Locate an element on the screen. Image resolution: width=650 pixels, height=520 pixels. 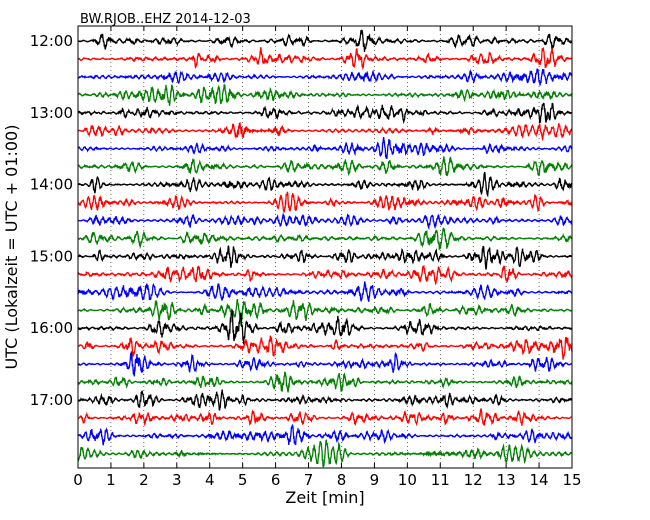
y-tick-label: 14:00 is located at coordinates (51, 185).